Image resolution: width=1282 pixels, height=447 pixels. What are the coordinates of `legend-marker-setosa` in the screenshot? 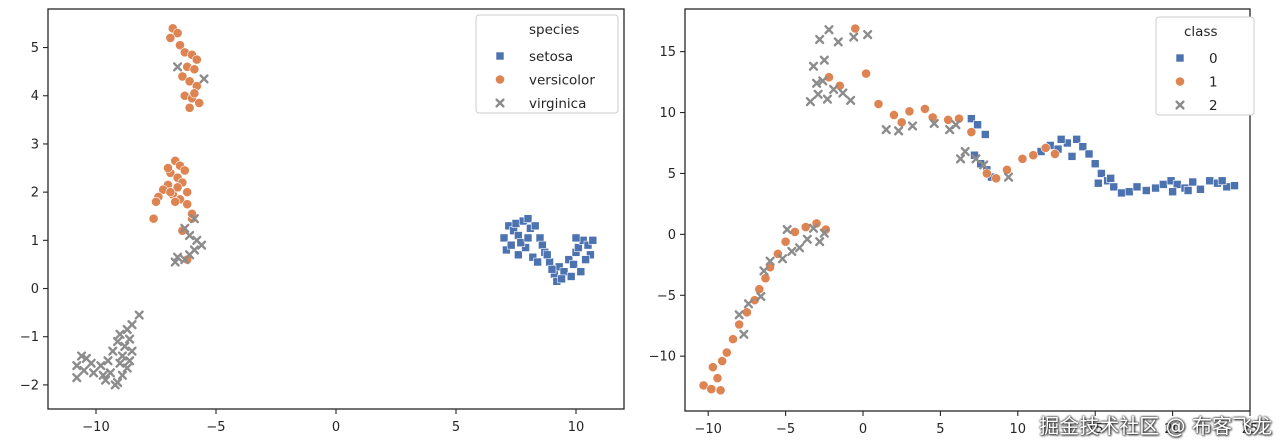 It's located at (500, 56).